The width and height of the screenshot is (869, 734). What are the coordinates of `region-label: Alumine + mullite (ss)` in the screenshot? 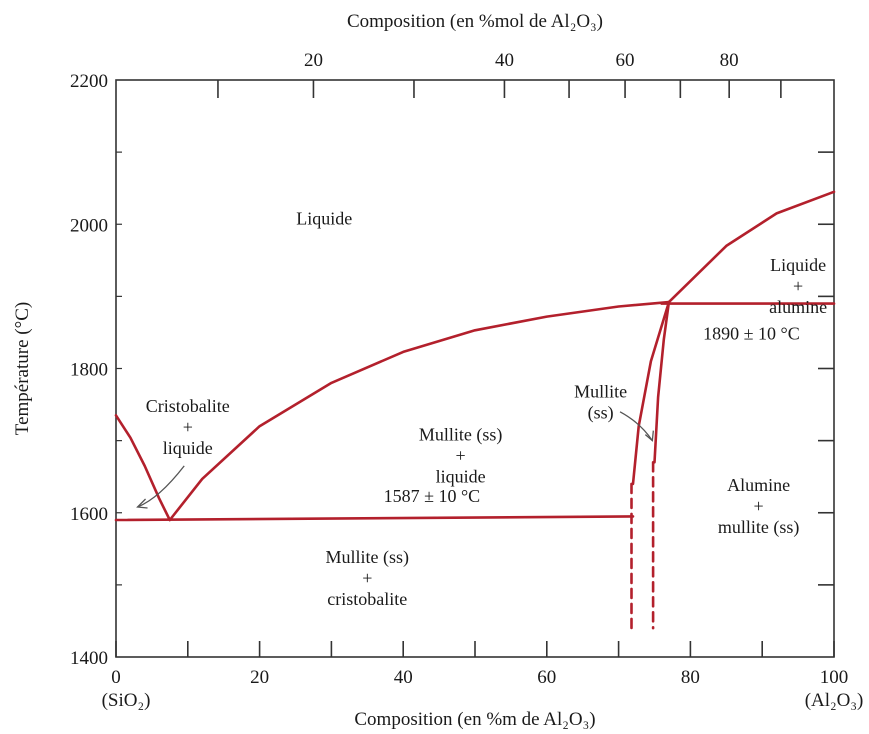 It's located at (759, 506).